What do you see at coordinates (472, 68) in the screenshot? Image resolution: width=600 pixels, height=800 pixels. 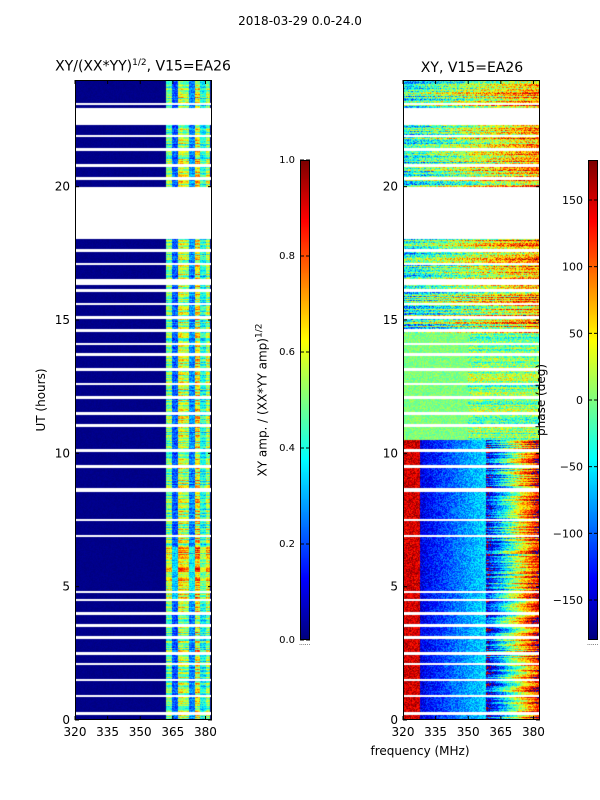 I see `right-panel-title: XY, V15=EA26` at bounding box center [472, 68].